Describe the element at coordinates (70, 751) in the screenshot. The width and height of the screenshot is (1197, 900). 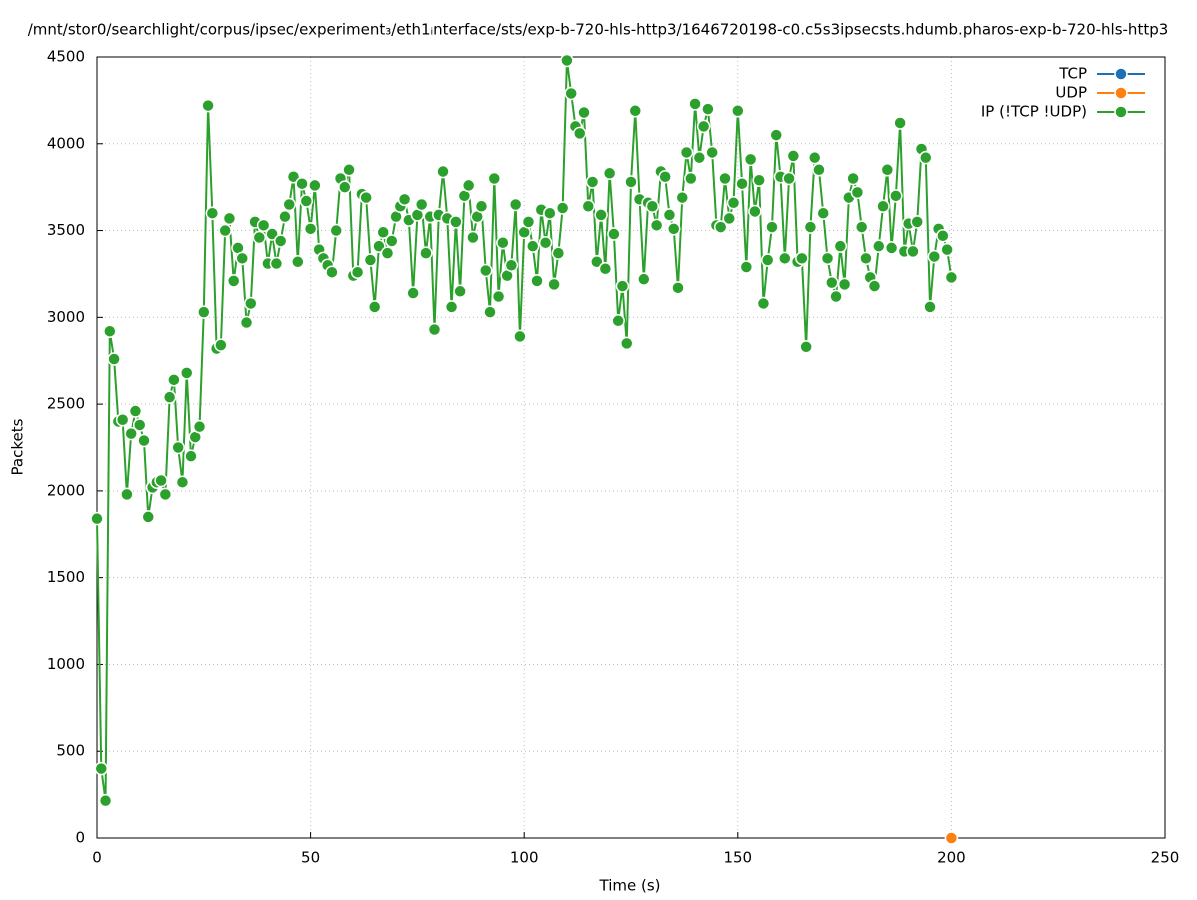
I see `y-tick-label: 500` at that location.